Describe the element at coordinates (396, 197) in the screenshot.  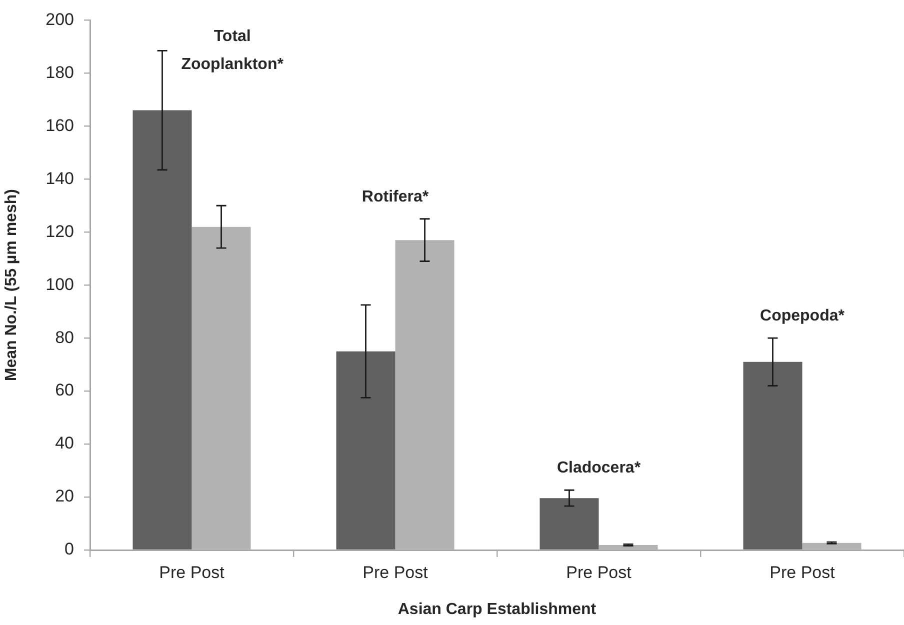
I see `annotation: Rotifera*` at that location.